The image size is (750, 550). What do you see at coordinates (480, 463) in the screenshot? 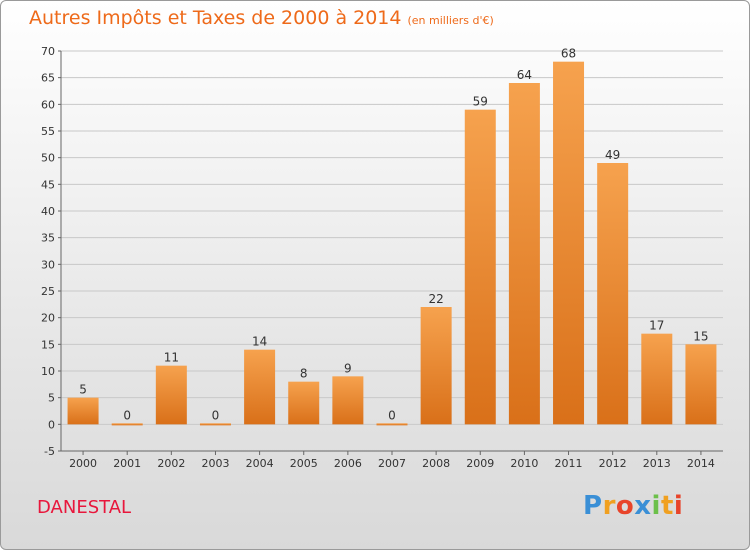
I see `x-tick-label: 2009` at bounding box center [480, 463].